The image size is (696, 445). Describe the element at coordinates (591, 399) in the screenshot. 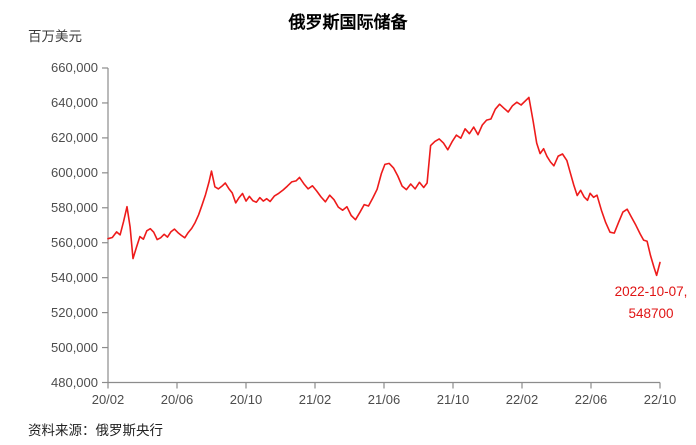

I see `x-tick-label: 22/06` at that location.